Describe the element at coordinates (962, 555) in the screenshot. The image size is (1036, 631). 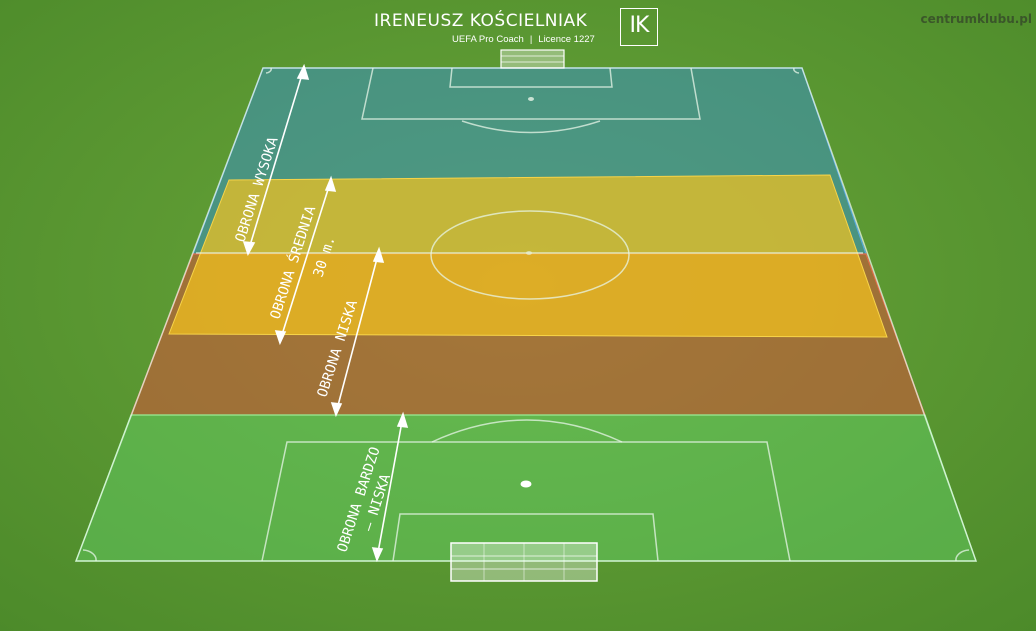
I see `corner-arc-bottom-right` at that location.